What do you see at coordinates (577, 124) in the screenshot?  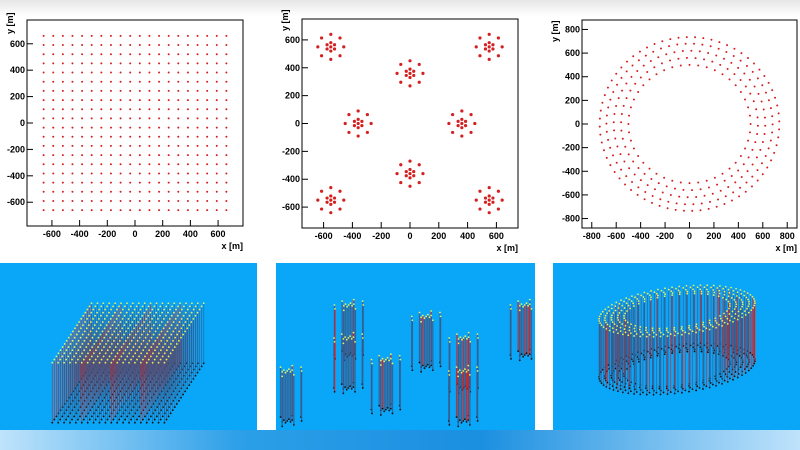 I see `y-tick-label: 0` at bounding box center [577, 124].